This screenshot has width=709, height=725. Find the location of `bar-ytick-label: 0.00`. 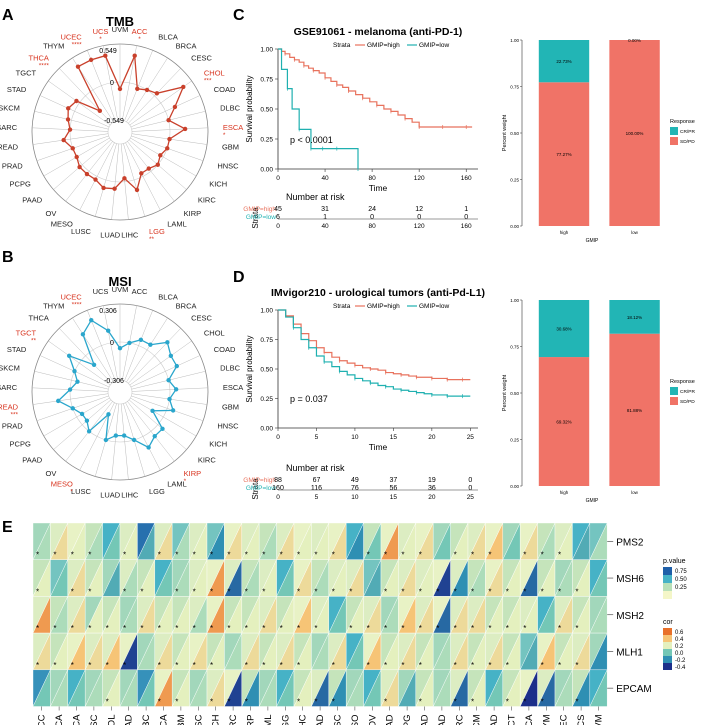

bar-ytick-label: 0.00 is located at coordinates (514, 486).